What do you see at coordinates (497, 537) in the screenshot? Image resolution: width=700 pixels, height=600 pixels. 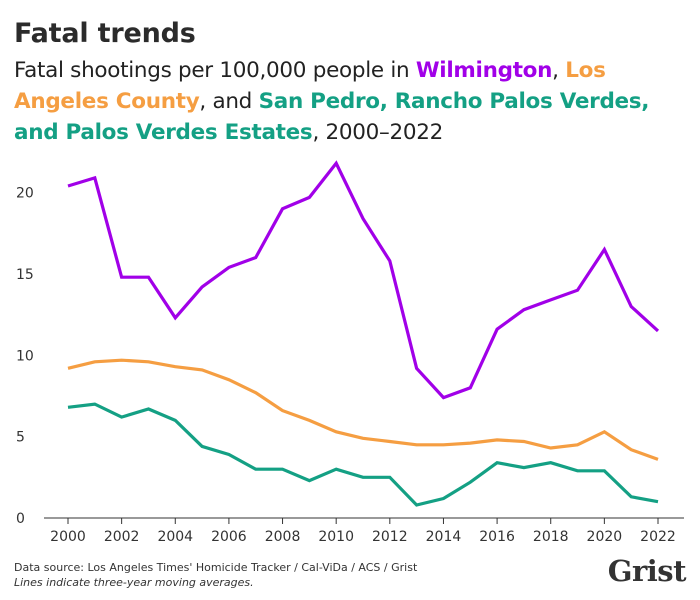 I see `x-tick-label: 2016` at bounding box center [497, 537].